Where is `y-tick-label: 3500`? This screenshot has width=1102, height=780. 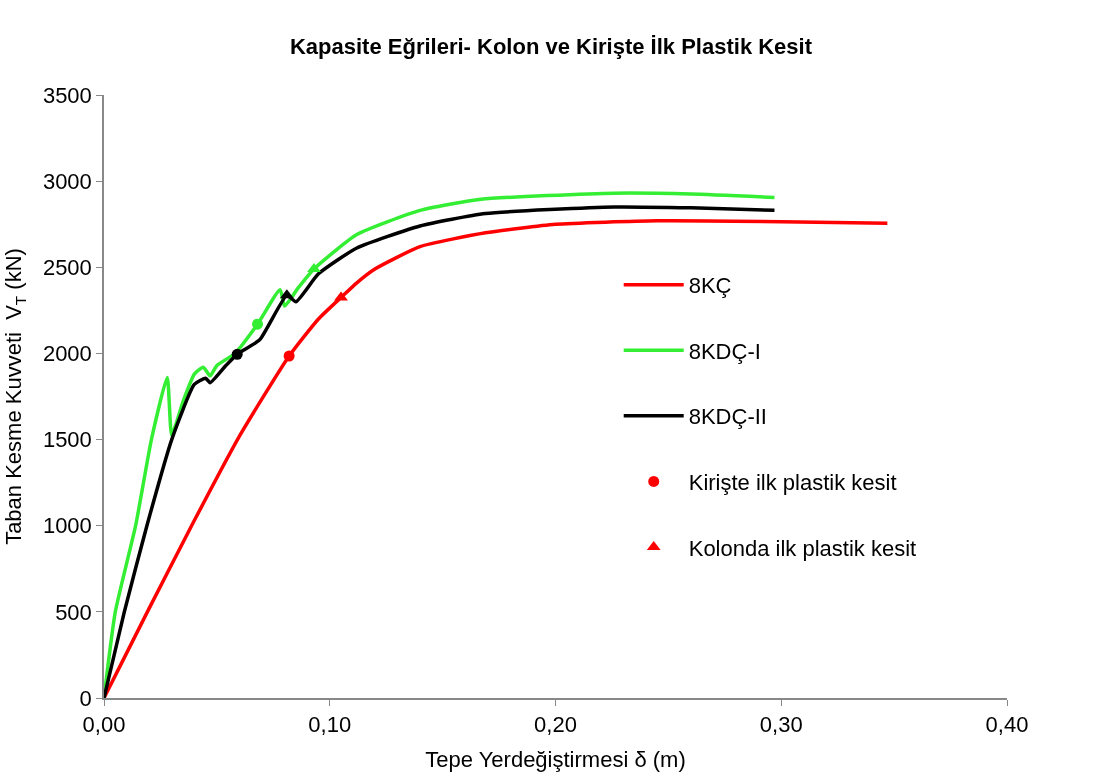
y-tick-label: 3500 is located at coordinates (67, 95).